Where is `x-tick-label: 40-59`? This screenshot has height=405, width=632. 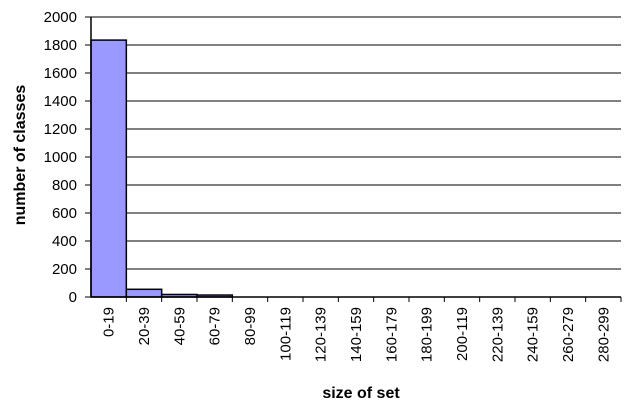
x-tick-label: 40-59 is located at coordinates (179, 326).